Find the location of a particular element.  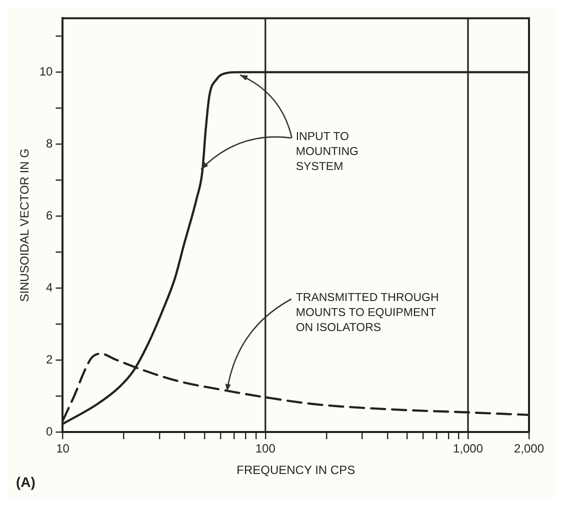

annotation: INPUT TO MOUNTING SYSTEM is located at coordinates (328, 152).